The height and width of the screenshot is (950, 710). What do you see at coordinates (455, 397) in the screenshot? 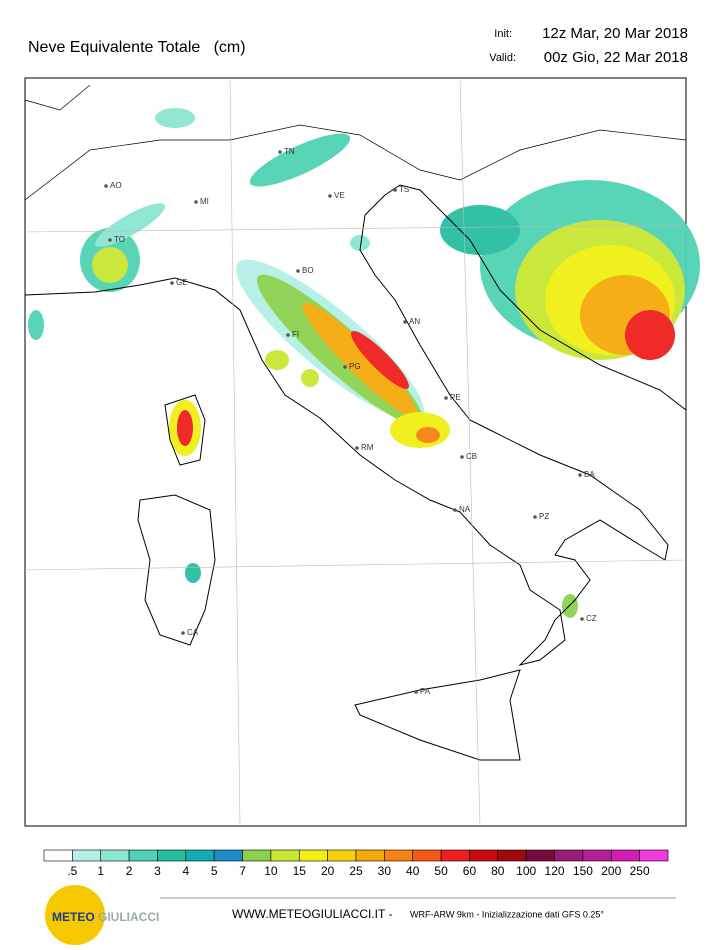
I see `city-label: PE` at bounding box center [455, 397].